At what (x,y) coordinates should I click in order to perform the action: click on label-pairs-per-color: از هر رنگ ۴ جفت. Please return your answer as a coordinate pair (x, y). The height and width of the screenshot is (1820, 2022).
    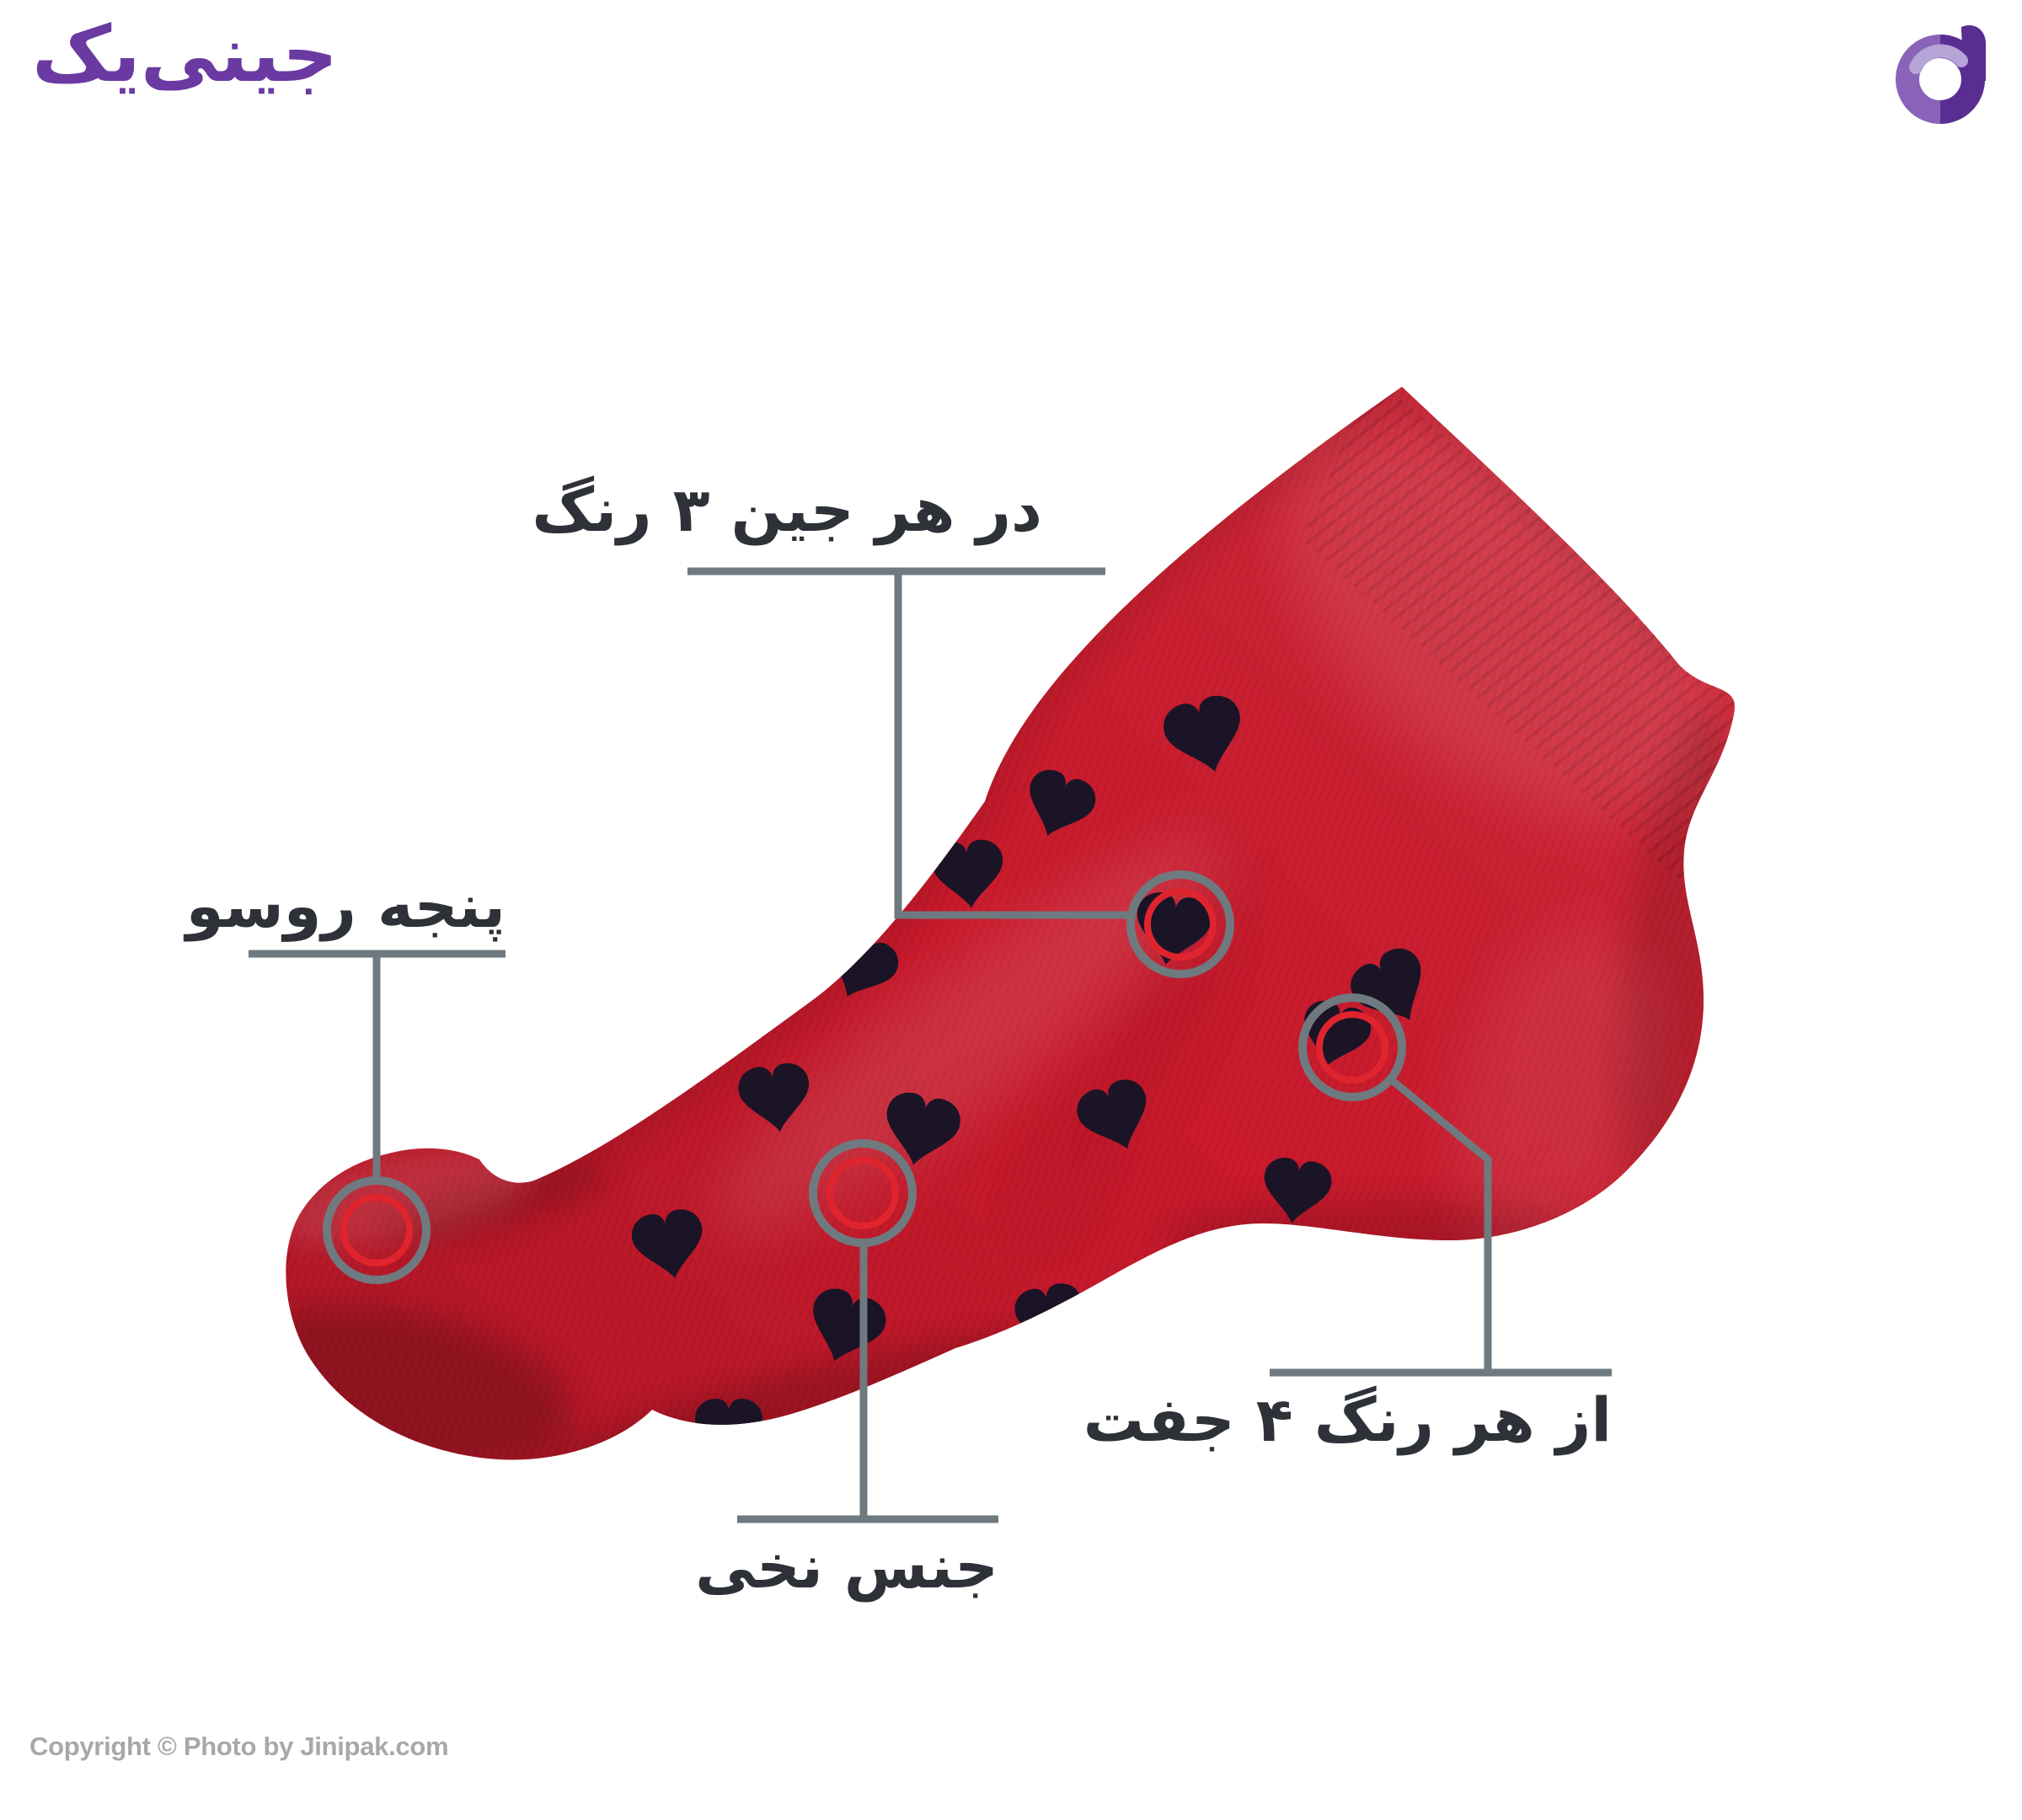
    Looking at the image, I should click on (1347, 1419).